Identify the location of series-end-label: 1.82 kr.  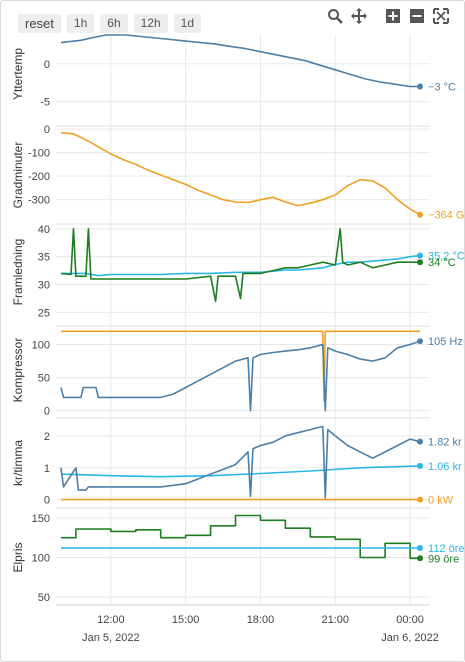
(445, 443).